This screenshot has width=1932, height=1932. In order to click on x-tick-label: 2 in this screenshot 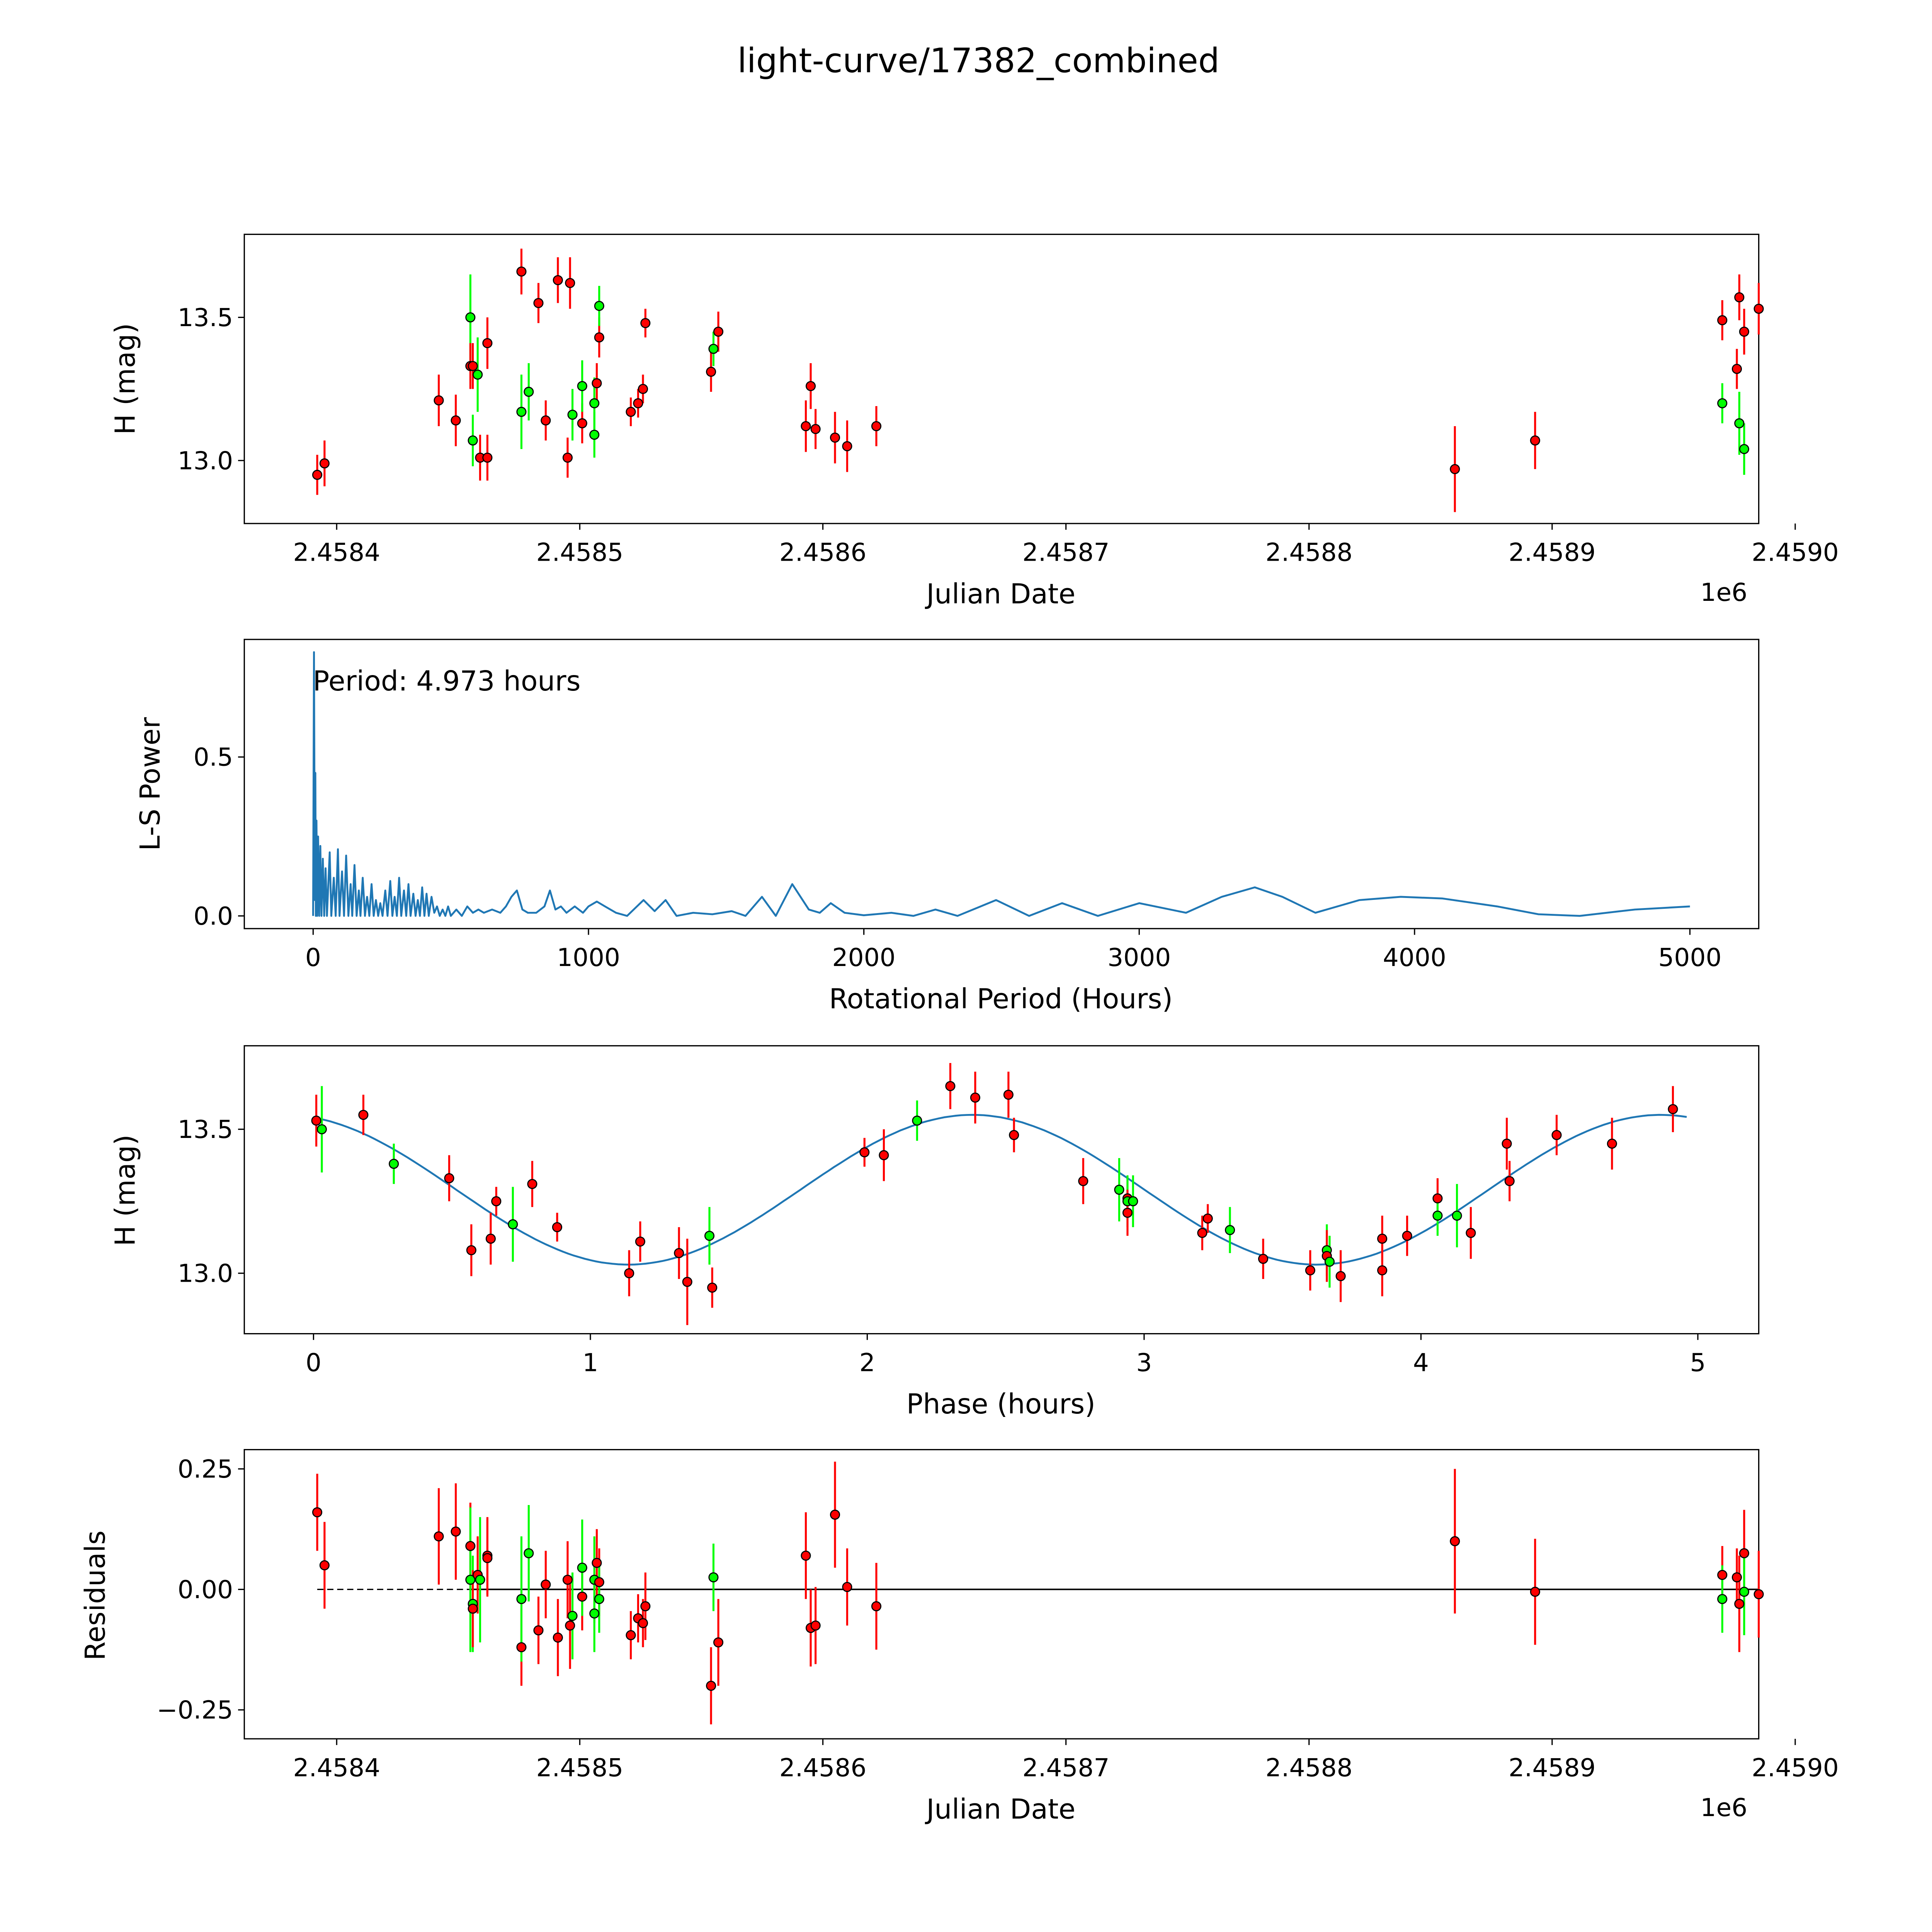, I will do `click(867, 1362)`.